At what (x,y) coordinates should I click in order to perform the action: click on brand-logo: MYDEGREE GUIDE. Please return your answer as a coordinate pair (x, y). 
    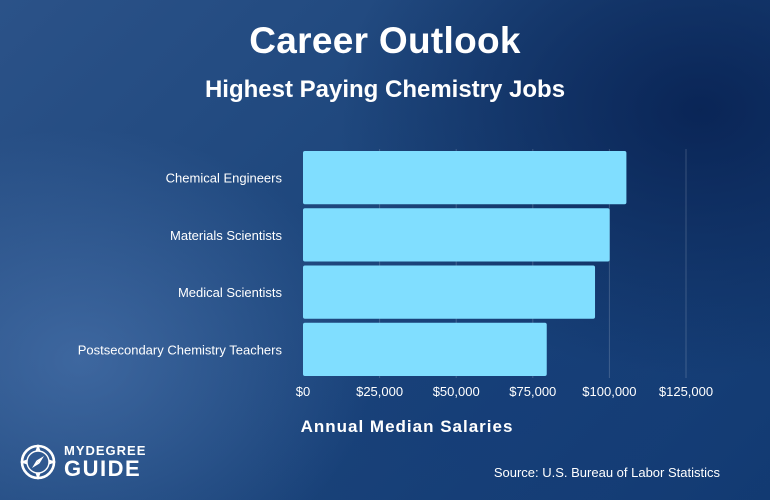
    Looking at the image, I should click on (82, 462).